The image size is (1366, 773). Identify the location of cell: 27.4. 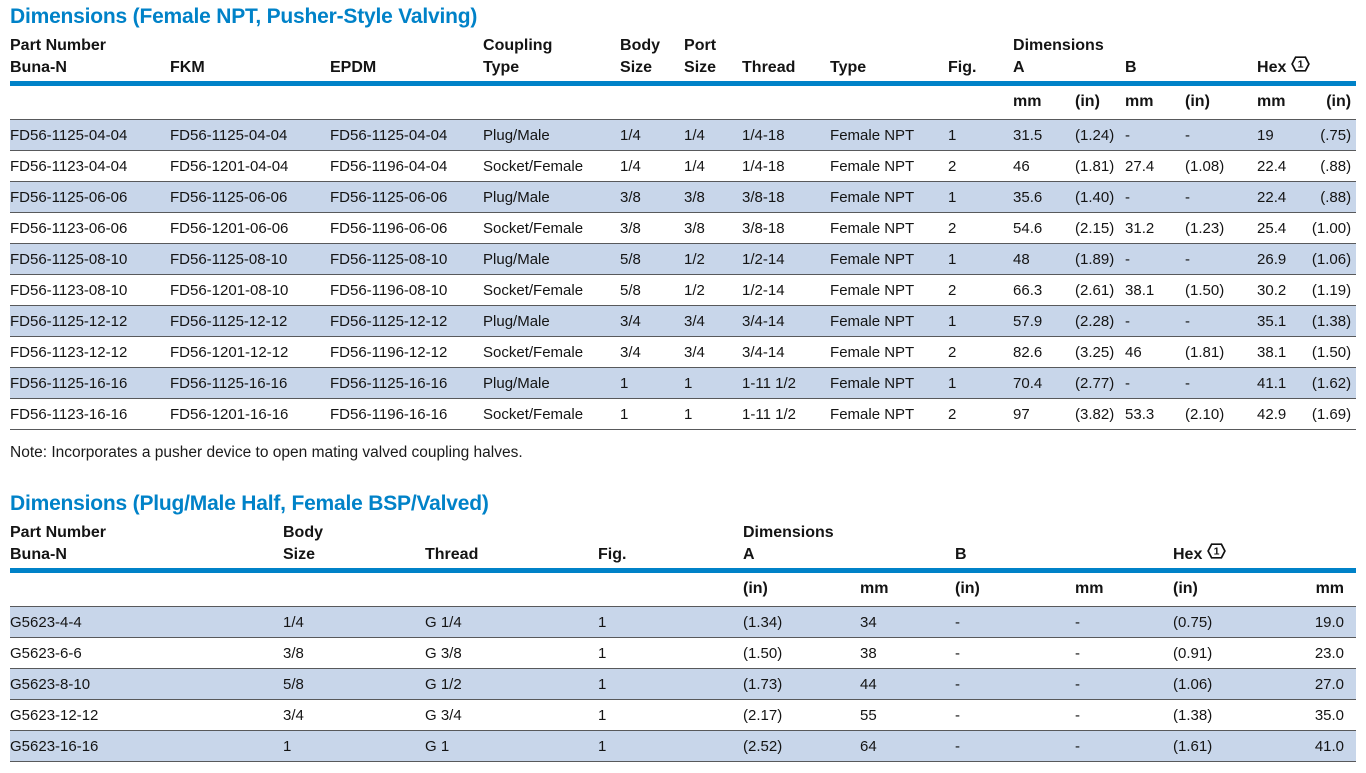
(1140, 166).